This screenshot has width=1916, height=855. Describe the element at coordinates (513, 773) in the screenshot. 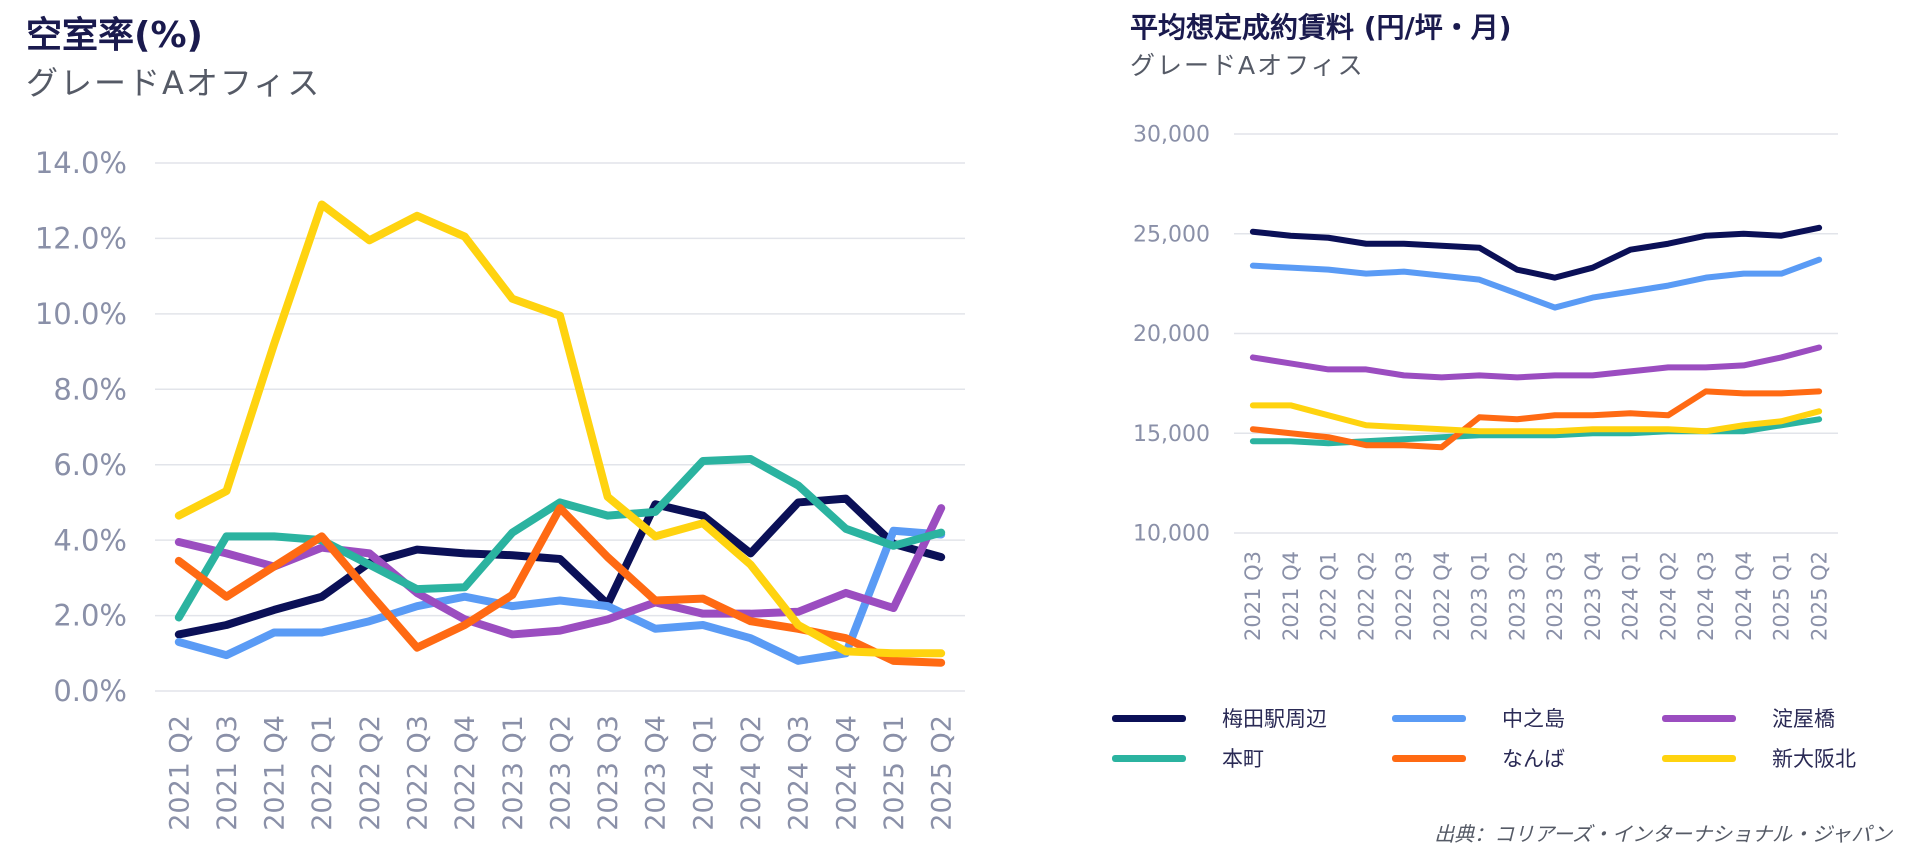

I see `vacancy-x-tick-label: 2023 Q1` at that location.